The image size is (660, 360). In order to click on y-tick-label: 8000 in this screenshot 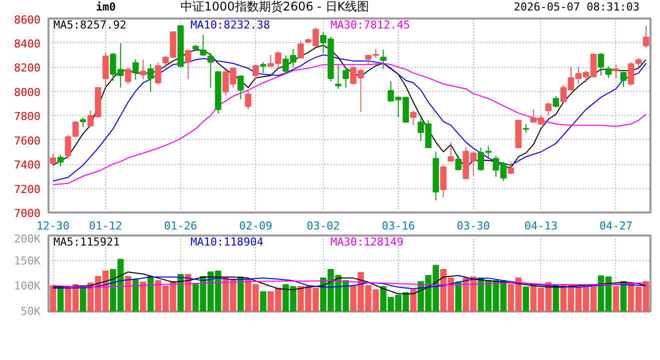, I will do `click(27, 92)`.